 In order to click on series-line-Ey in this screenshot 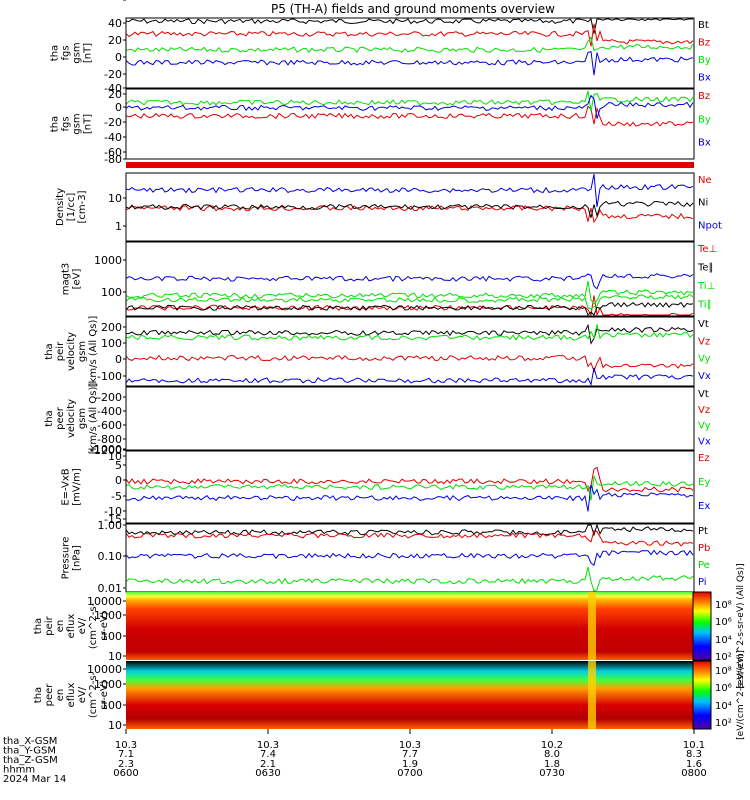, I will do `click(409, 488)`.